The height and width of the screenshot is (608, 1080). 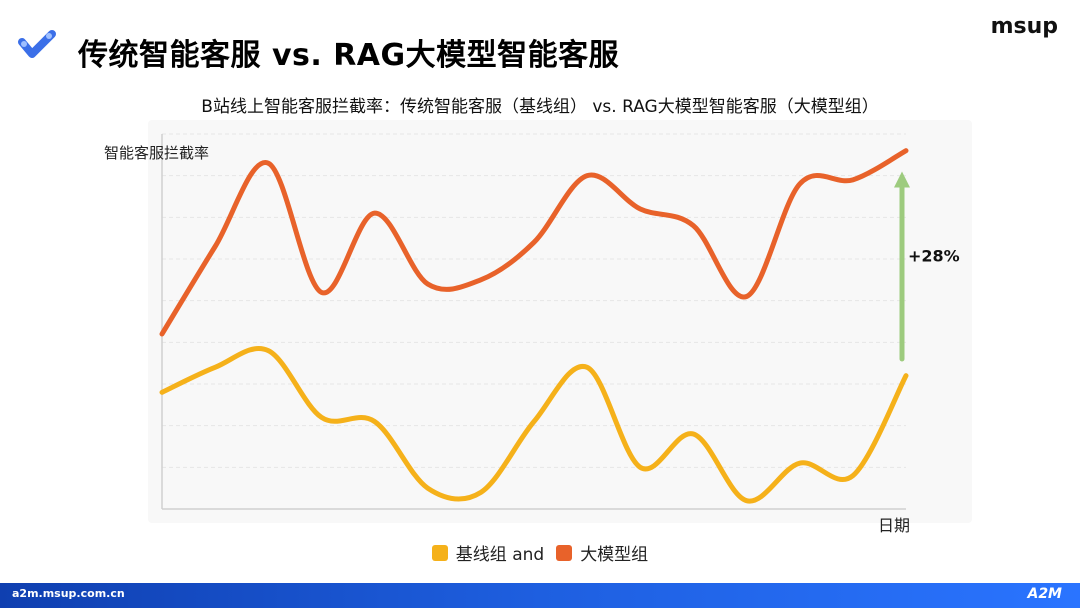 I want to click on brand-logo: msup, so click(x=1024, y=26).